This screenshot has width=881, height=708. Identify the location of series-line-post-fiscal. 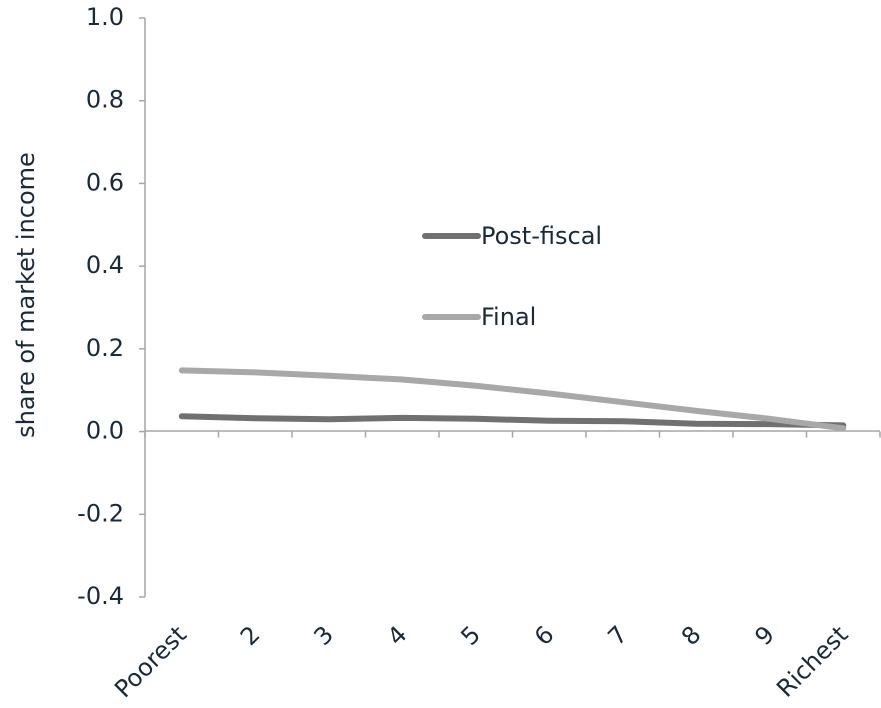
(512, 421).